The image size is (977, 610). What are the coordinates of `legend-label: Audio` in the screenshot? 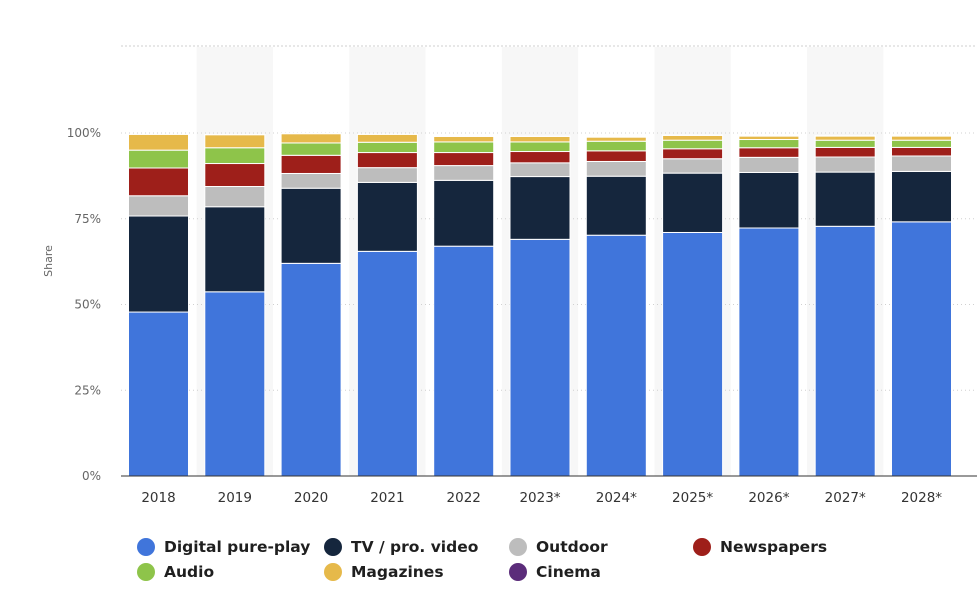 It's located at (189, 572).